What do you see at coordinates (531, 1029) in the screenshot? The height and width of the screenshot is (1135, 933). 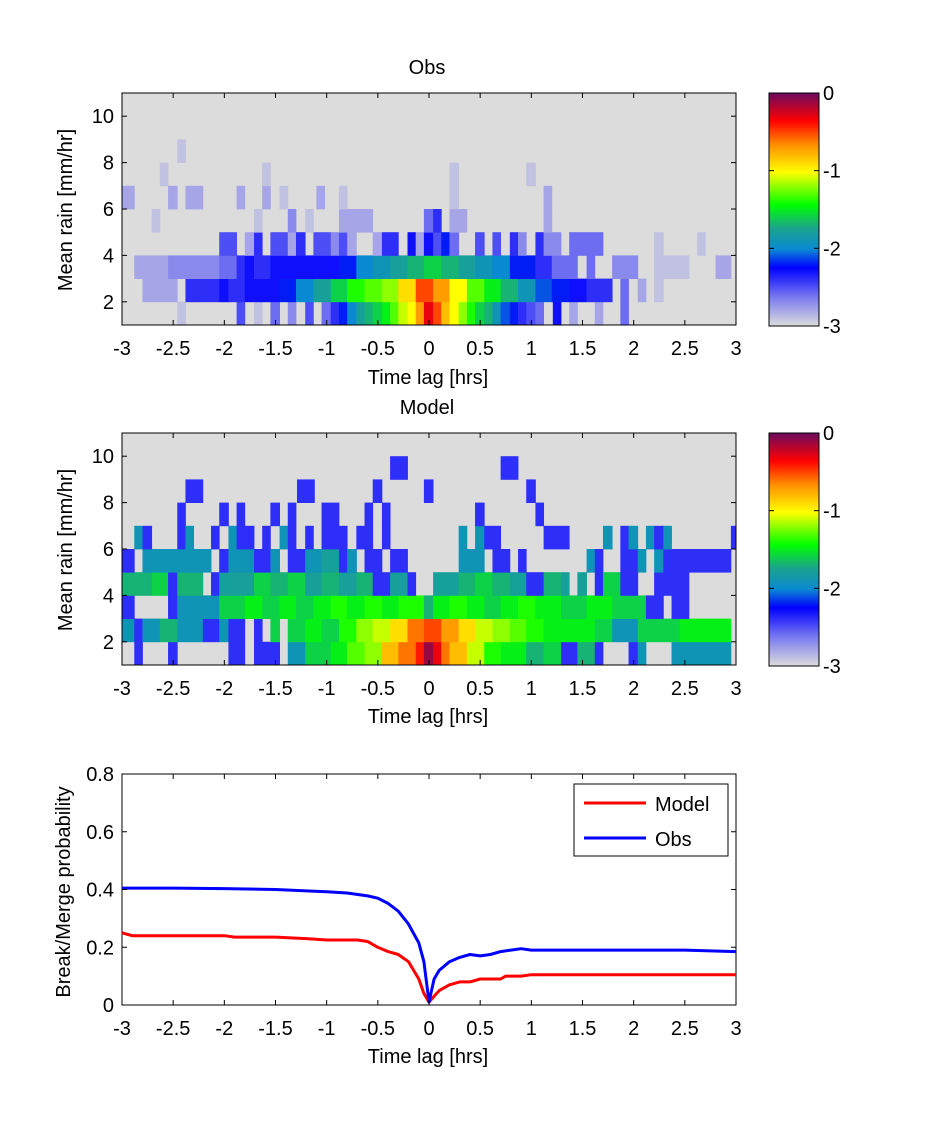 I see `line-x-tick-label: 1` at bounding box center [531, 1029].